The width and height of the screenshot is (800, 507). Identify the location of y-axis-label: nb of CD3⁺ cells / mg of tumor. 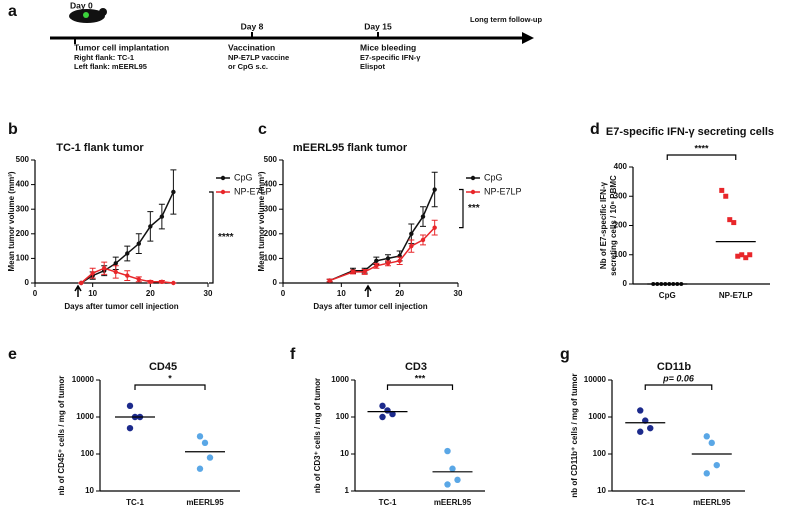
(317, 435).